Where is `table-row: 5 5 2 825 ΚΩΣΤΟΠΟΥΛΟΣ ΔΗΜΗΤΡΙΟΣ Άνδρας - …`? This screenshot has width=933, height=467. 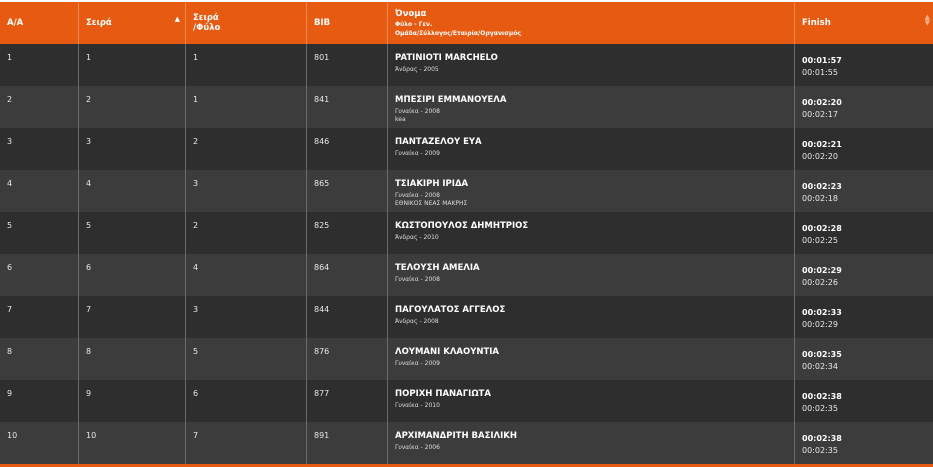
table-row: 5 5 2 825 ΚΩΣΤΟΠΟΥΛΟΣ ΔΗΜΗΤΡΙΟΣ Άνδρας - … is located at coordinates (466, 233).